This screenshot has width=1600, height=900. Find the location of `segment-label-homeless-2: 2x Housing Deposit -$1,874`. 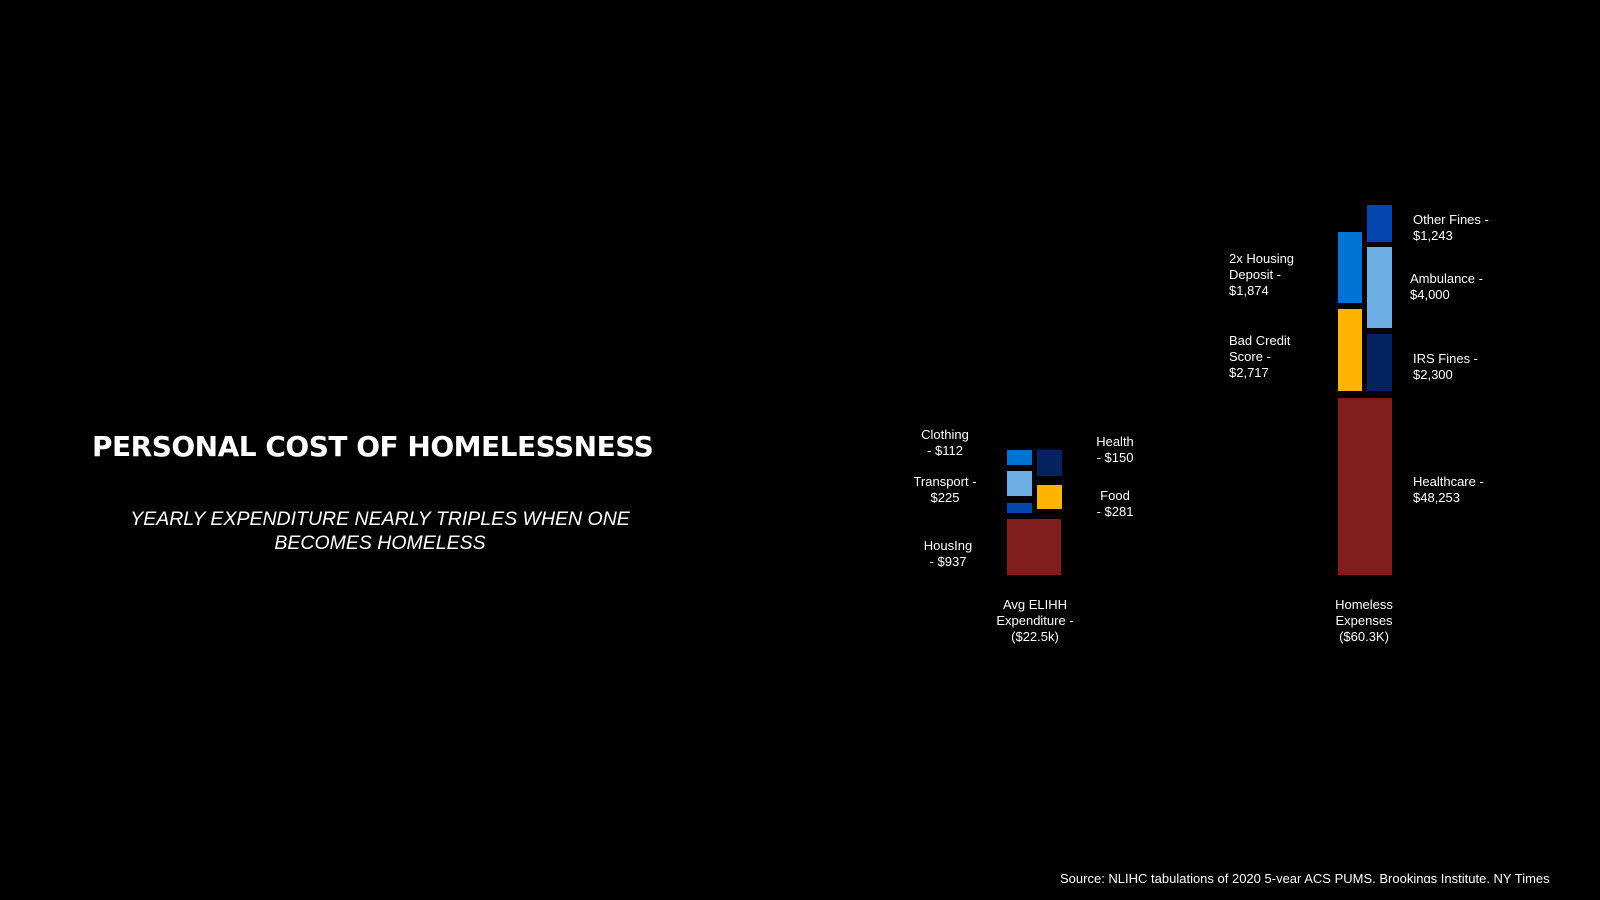

segment-label-homeless-2: 2x Housing Deposit -$1,874 is located at coordinates (1261, 274).